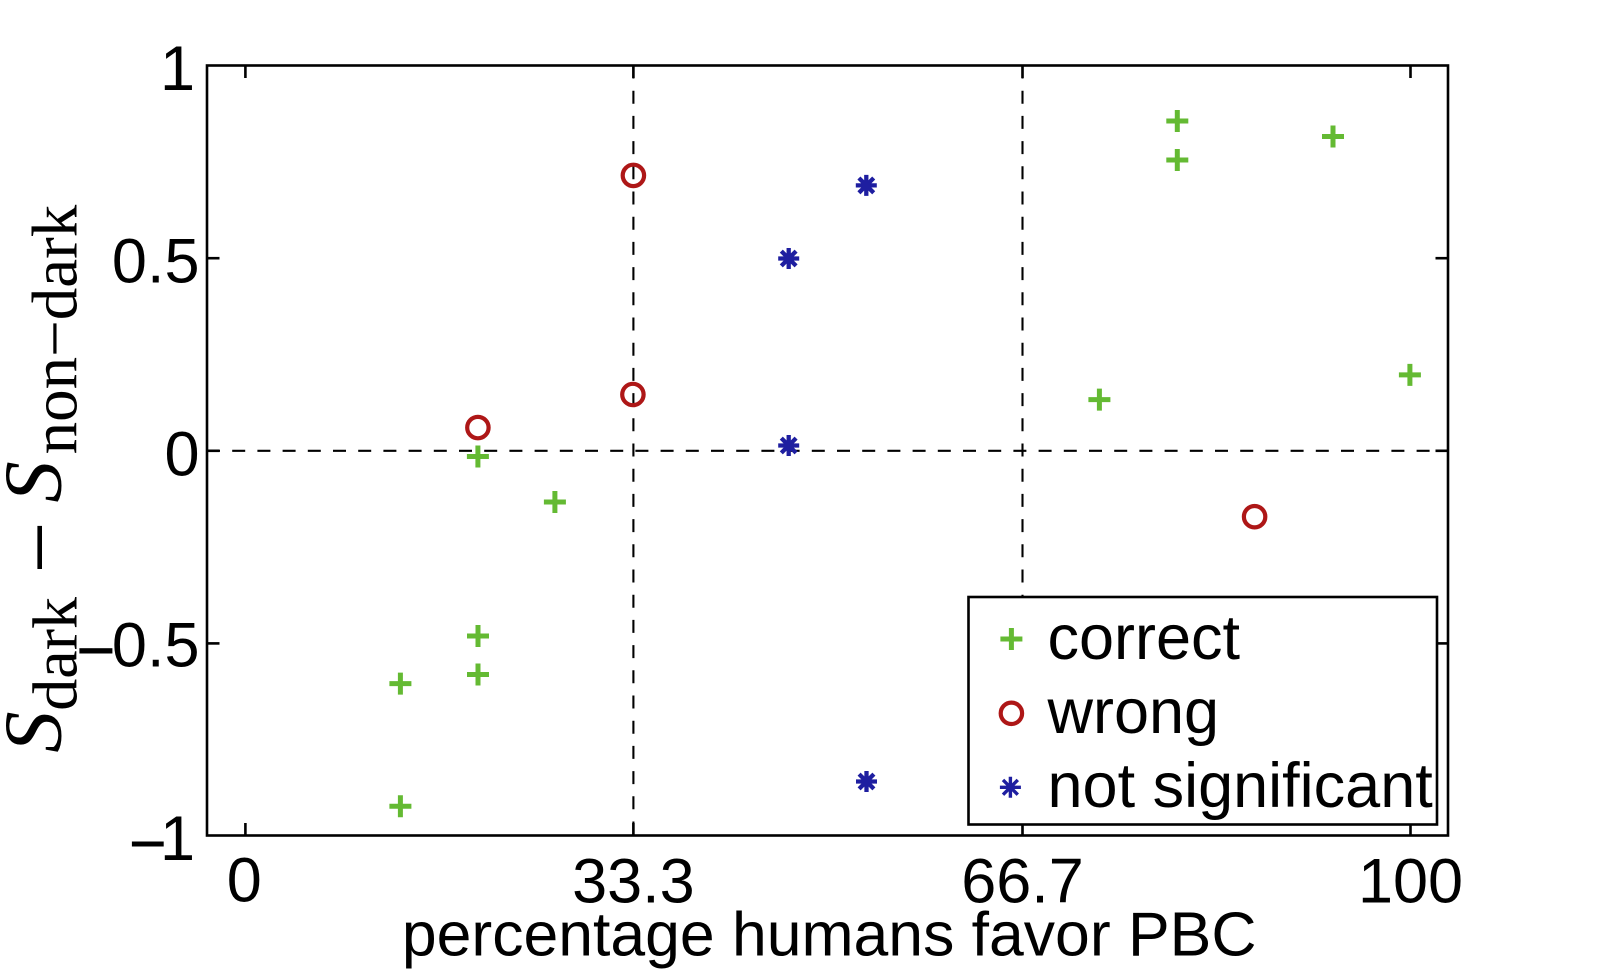 Image resolution: width=1597 pixels, height=969 pixels. I want to click on svg-text: percentage humans favor PBC, so click(829, 934).